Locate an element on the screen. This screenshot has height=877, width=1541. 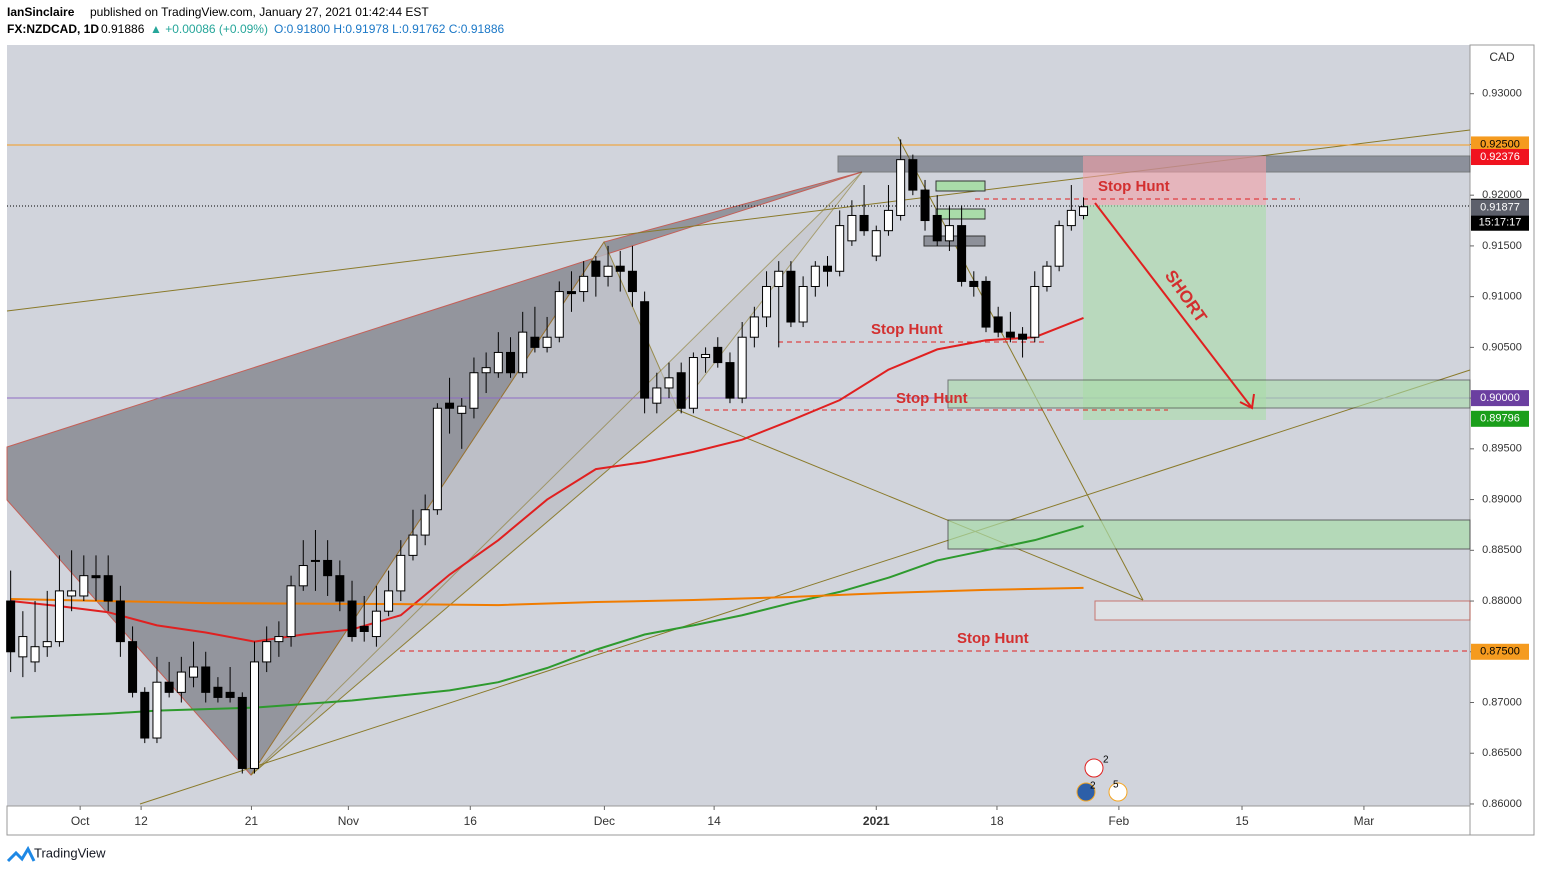
trend-line is located at coordinates (910, 505).